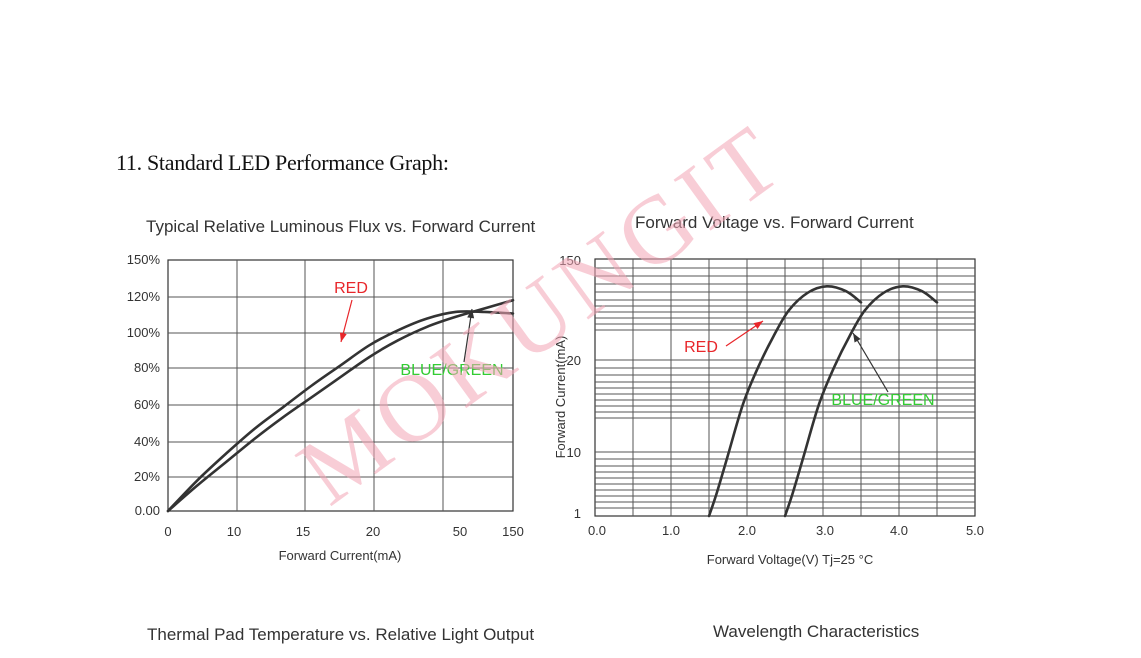  I want to click on chart2-y-tick-label: 10, so click(574, 452).